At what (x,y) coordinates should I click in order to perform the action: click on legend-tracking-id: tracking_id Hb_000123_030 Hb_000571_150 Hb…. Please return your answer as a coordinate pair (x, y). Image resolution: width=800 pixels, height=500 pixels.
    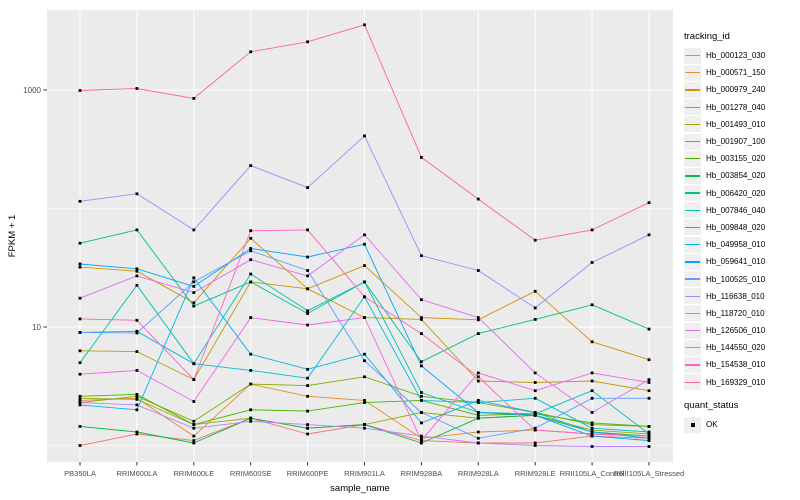
    Looking at the image, I should click on (741, 211).